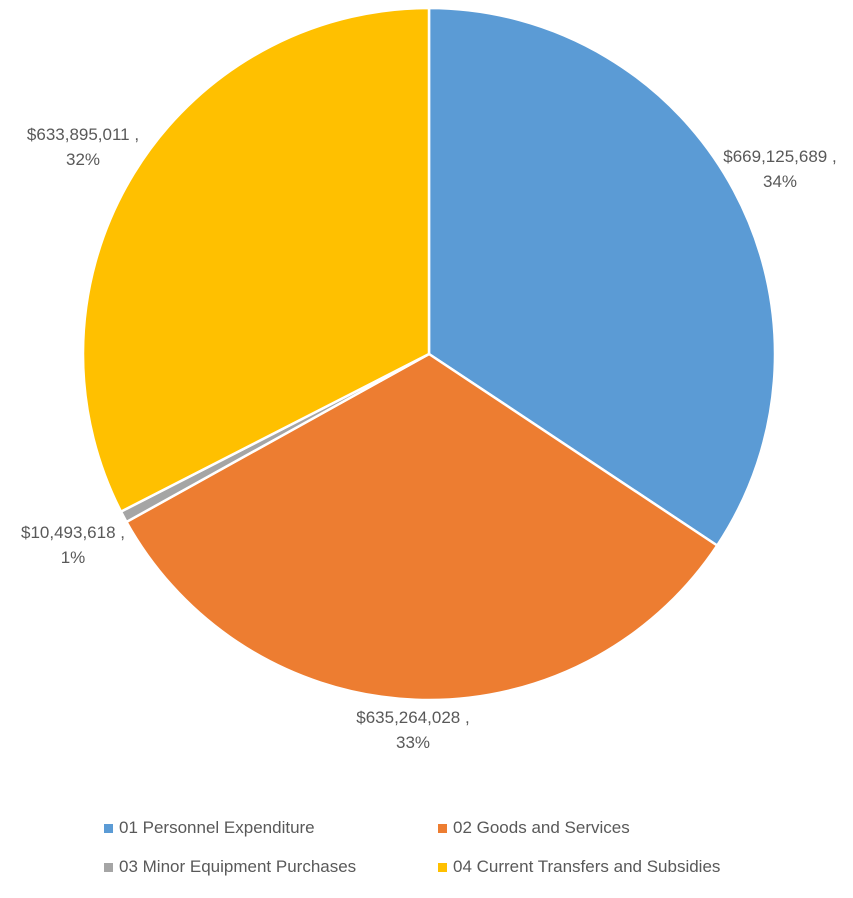  I want to click on data-label-equipment: $10,493,618 , 1%, so click(73, 545).